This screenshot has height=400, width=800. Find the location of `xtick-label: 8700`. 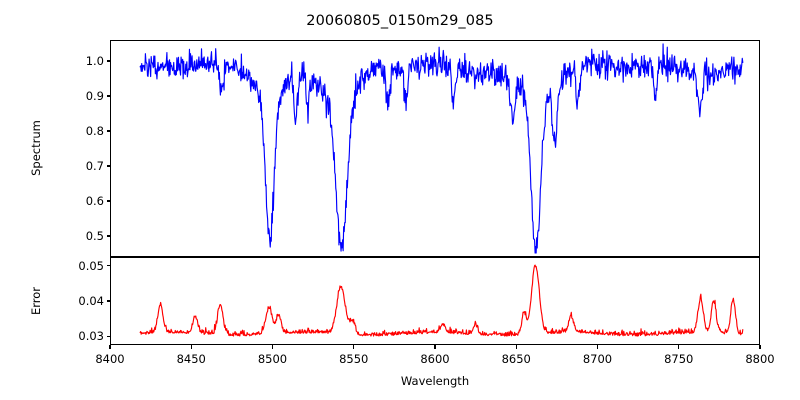

xtick-label: 8700 is located at coordinates (597, 359).